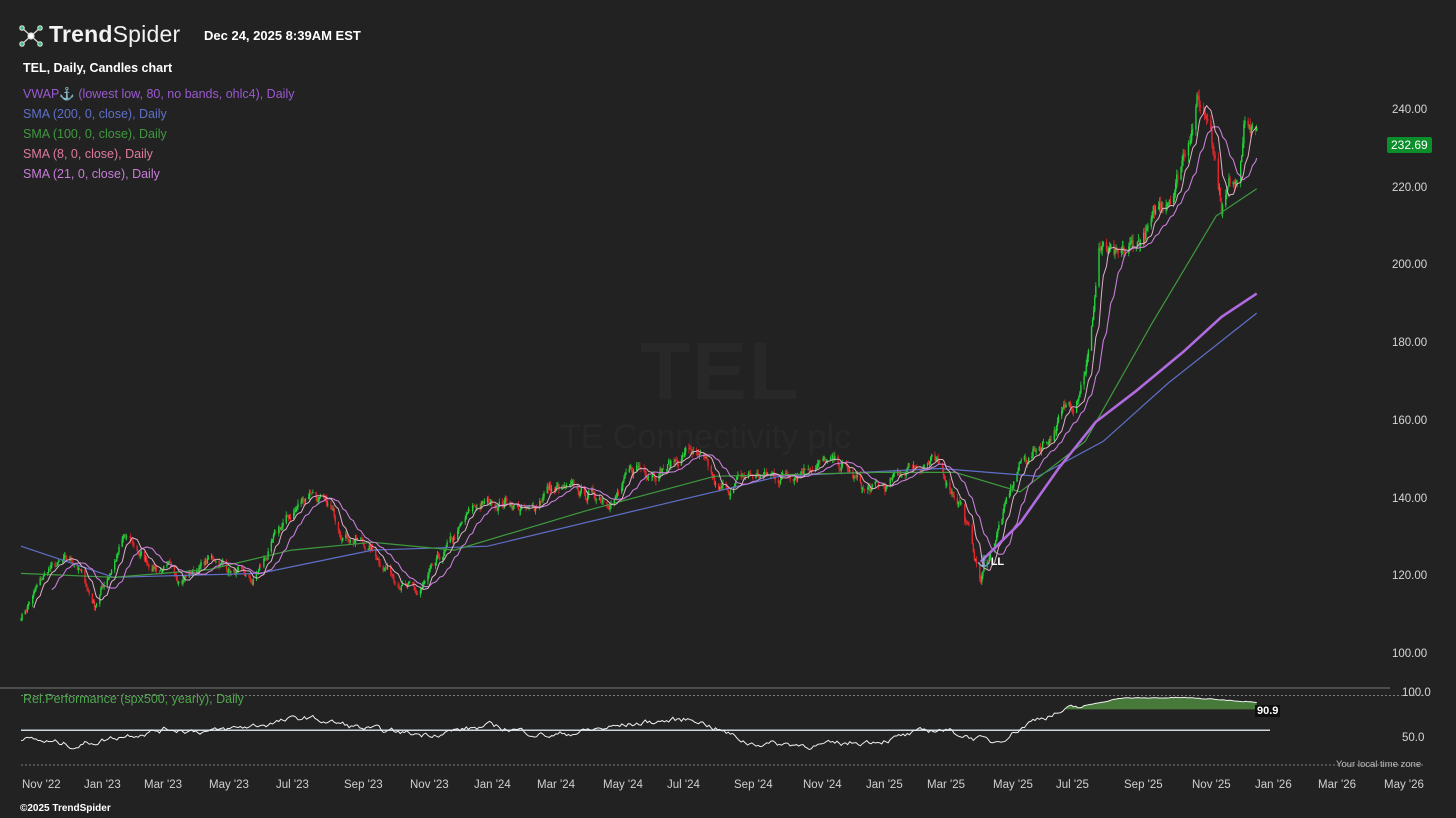  Describe the element at coordinates (1379, 764) in the screenshot. I see `timezone-label: Your local time zone` at that location.